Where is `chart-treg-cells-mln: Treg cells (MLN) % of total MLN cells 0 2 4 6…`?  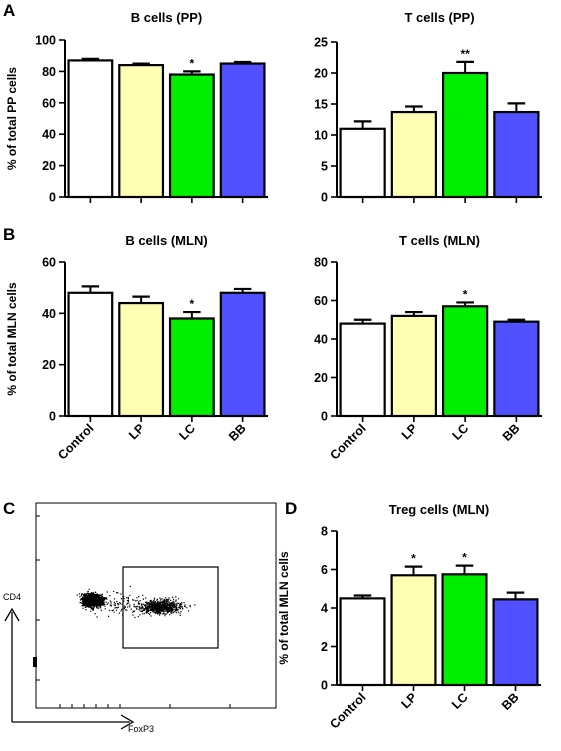
chart-treg-cells-mln: Treg cells (MLN) % of total MLN cells 0 2 4 6… is located at coordinates (409, 617).